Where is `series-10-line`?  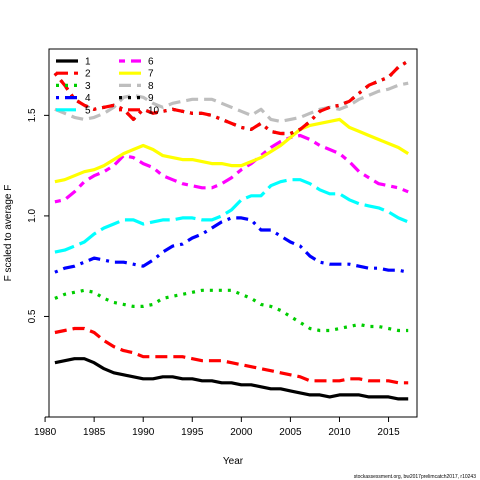 series-10-line is located at coordinates (231, 97).